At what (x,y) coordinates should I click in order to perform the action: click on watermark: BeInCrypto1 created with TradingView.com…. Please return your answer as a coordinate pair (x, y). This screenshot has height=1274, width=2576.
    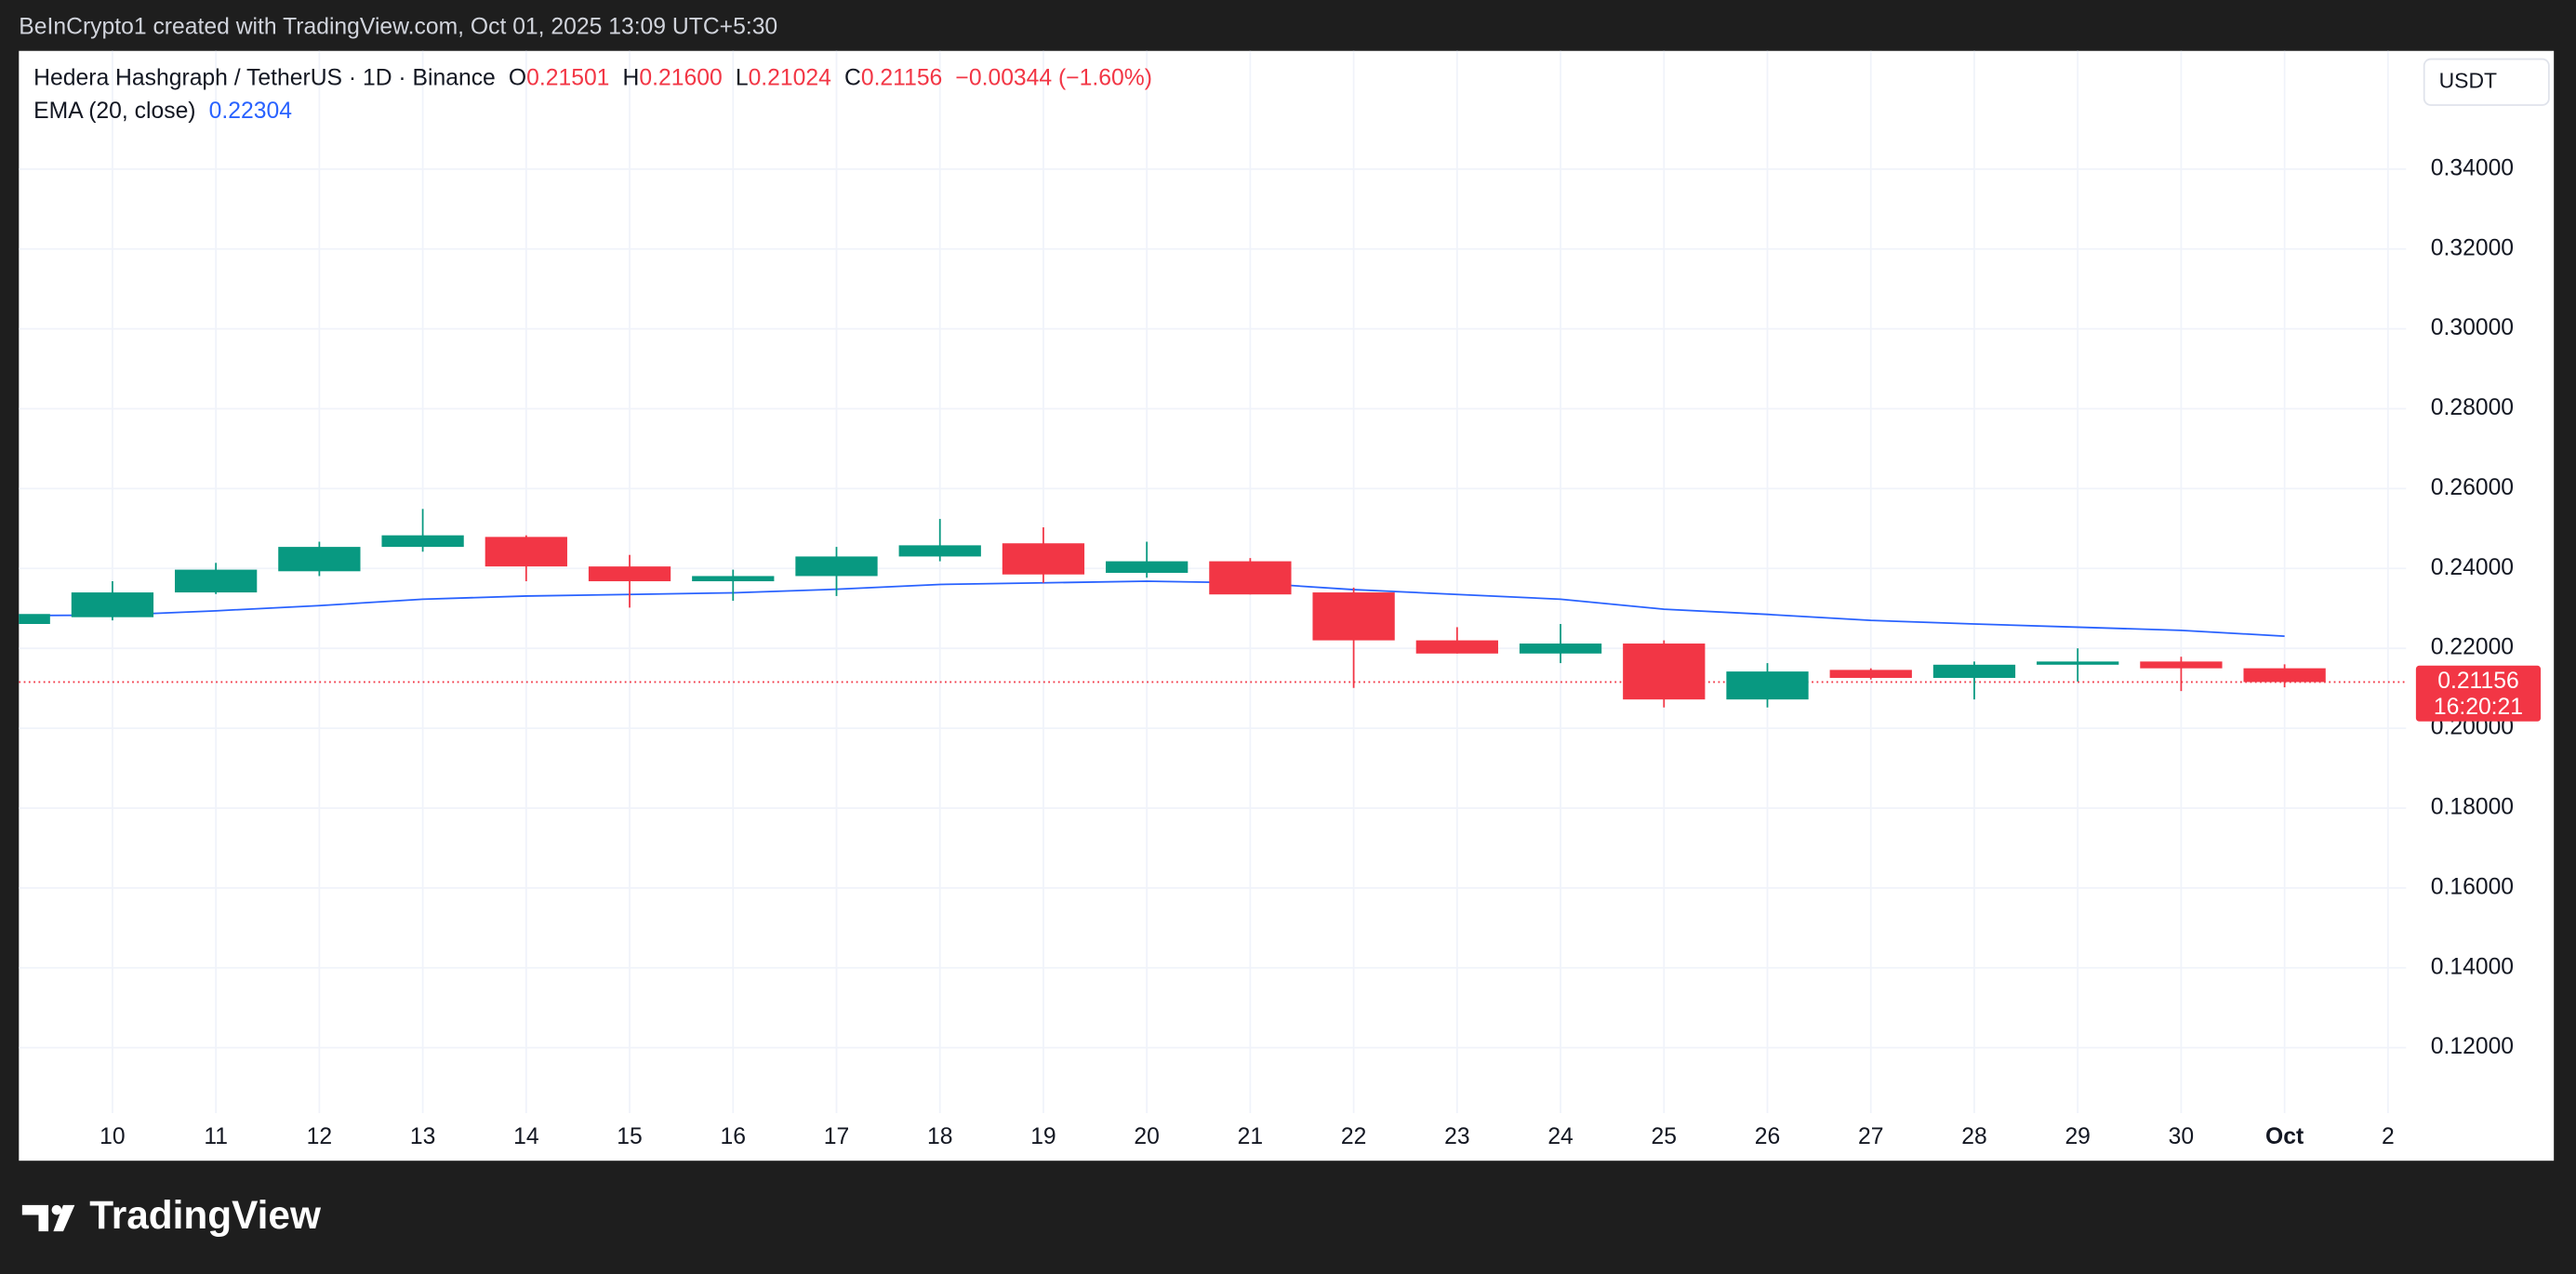
    Looking at the image, I should click on (398, 27).